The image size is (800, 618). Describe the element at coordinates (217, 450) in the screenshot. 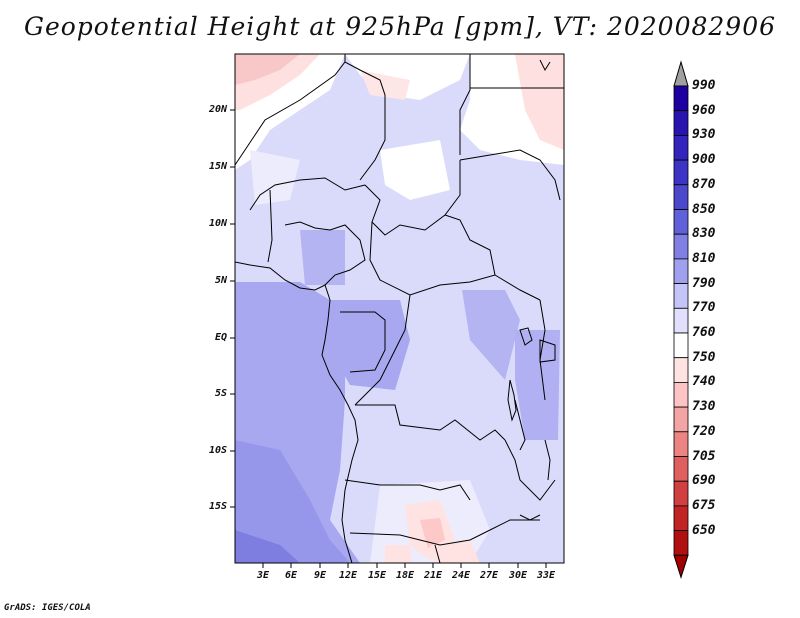

I see `lat-label-10s: 10S` at that location.